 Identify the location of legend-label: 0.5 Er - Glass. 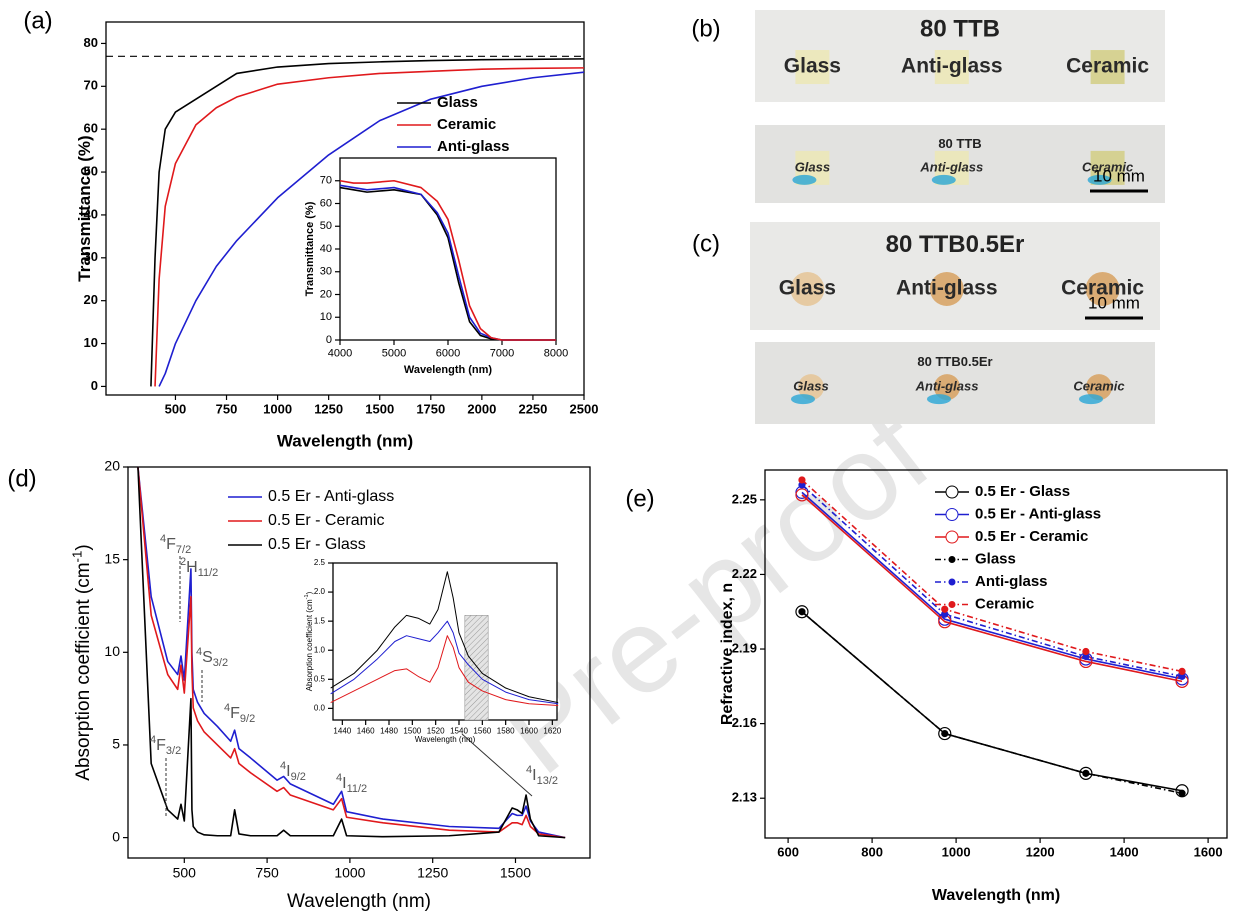
(1022, 491).